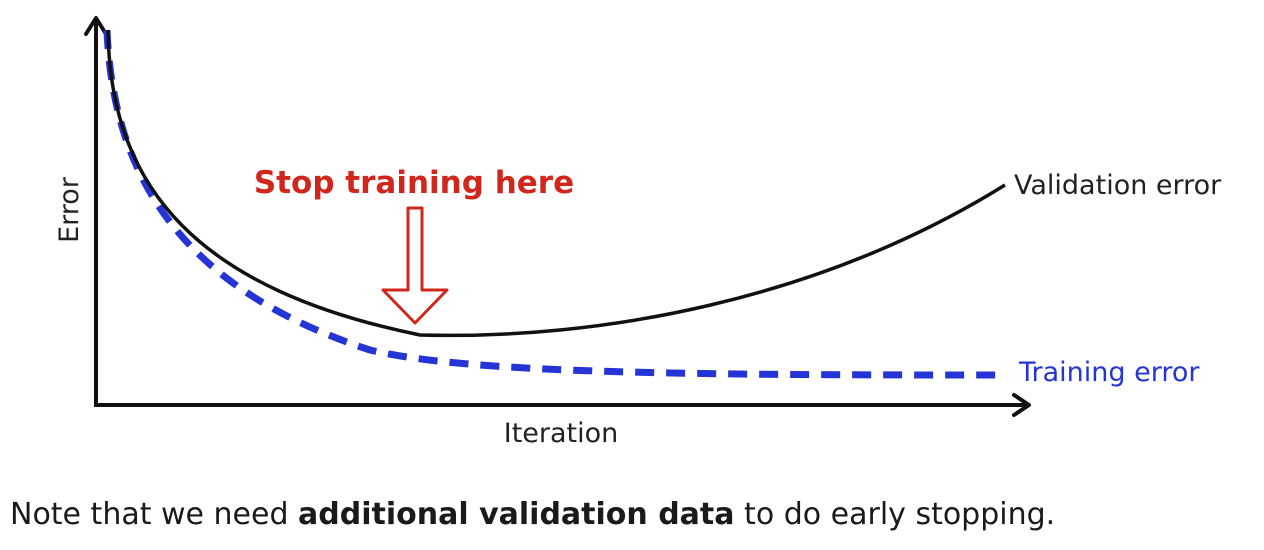 The image size is (1264, 550). Describe the element at coordinates (1118, 185) in the screenshot. I see `validation-error-label: Validation error` at that location.